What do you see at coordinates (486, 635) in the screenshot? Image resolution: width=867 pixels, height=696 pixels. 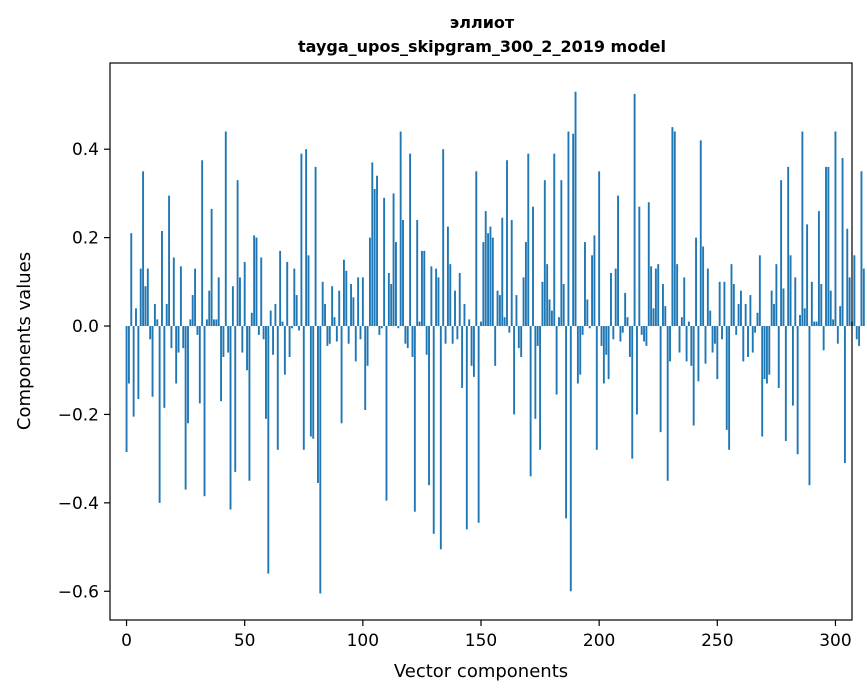 I see `x-ticks-group: 0 50 100 150 200 250 300` at bounding box center [486, 635].